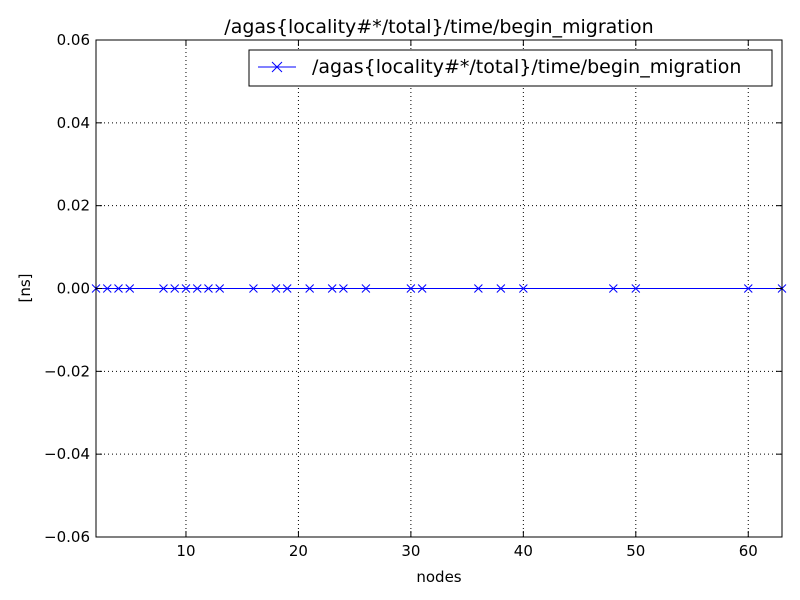 Image resolution: width=800 pixels, height=600 pixels. Describe the element at coordinates (635, 551) in the screenshot. I see `x-tick-label: 50` at that location.